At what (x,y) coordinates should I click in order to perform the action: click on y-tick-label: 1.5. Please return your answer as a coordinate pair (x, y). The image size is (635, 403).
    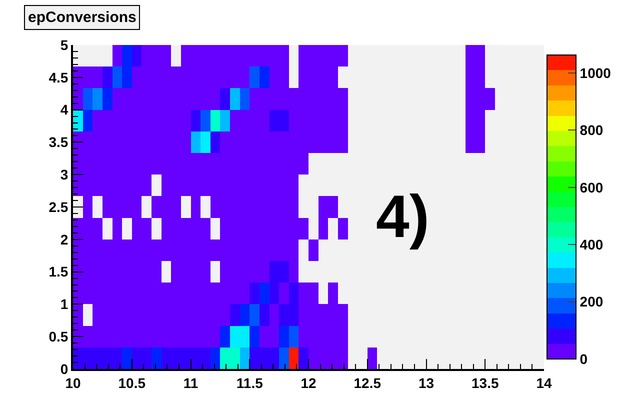
    Looking at the image, I should click on (58, 272).